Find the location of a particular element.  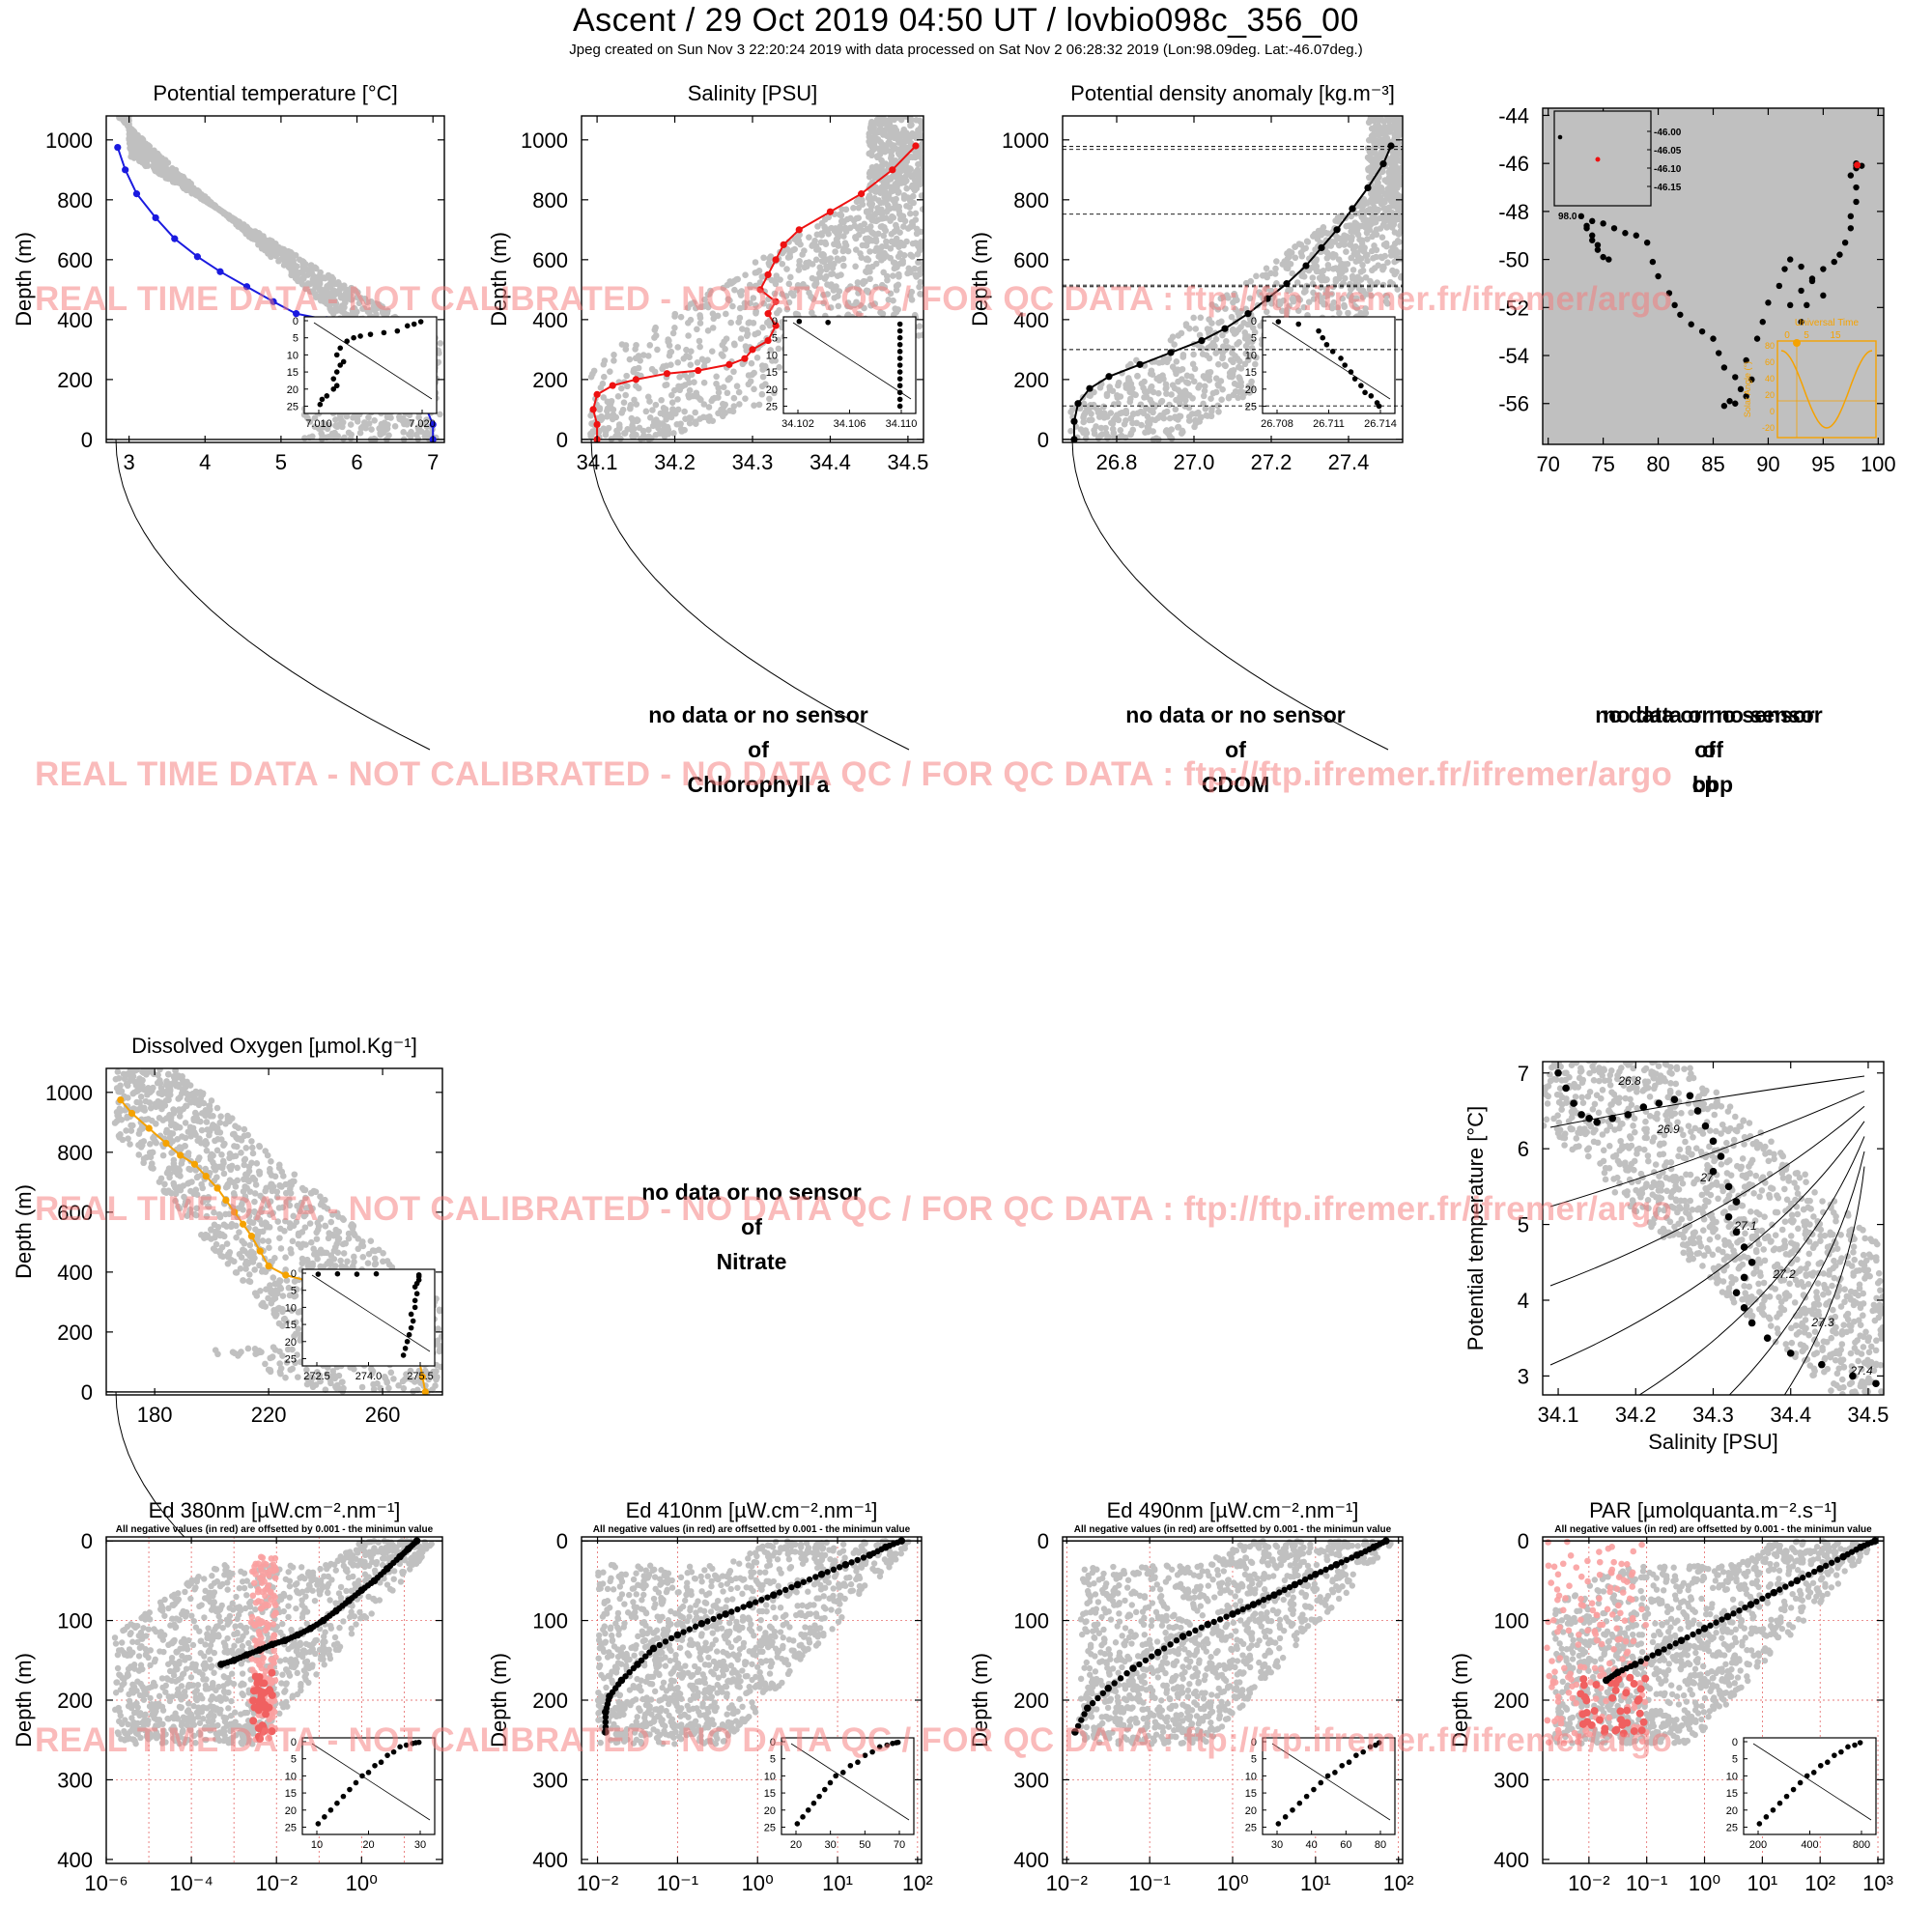

inset-reference-line is located at coordinates (1331, 361).